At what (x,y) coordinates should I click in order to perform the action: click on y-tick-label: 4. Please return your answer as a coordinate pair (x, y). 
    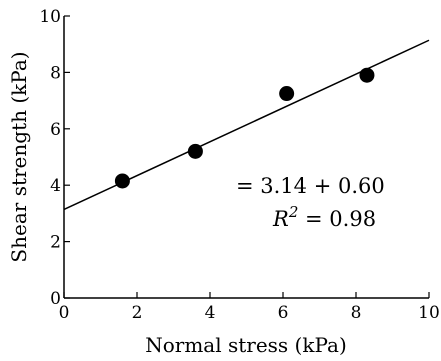
    Looking at the image, I should click on (55, 186).